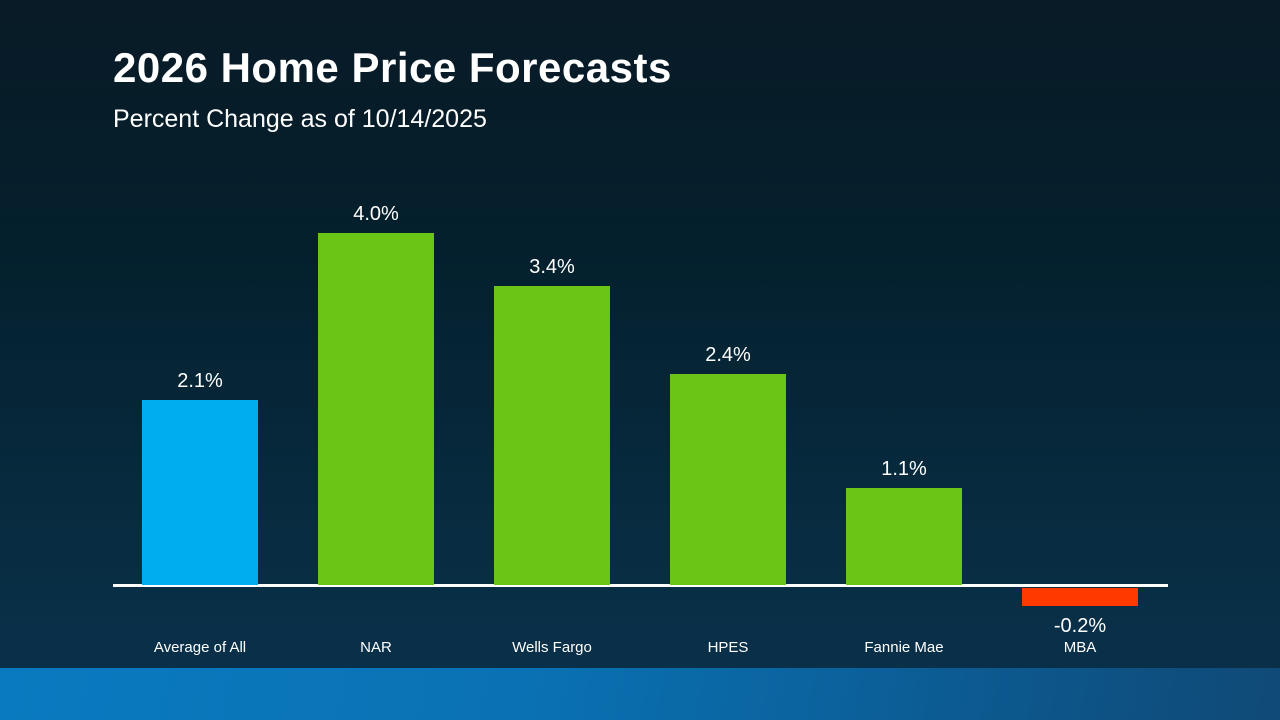  I want to click on value-label-fannie-mae: 1.1%, so click(904, 469).